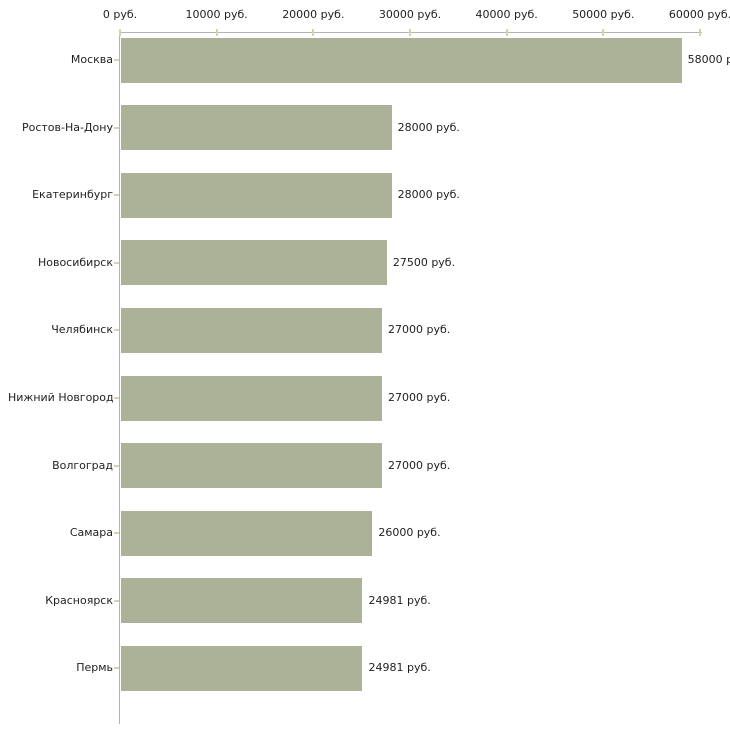  Describe the element at coordinates (94, 668) in the screenshot. I see `category-label: Пермь` at that location.